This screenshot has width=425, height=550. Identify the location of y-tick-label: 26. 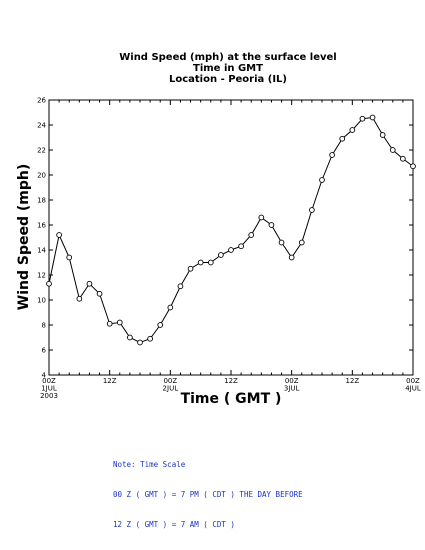
(41, 101).